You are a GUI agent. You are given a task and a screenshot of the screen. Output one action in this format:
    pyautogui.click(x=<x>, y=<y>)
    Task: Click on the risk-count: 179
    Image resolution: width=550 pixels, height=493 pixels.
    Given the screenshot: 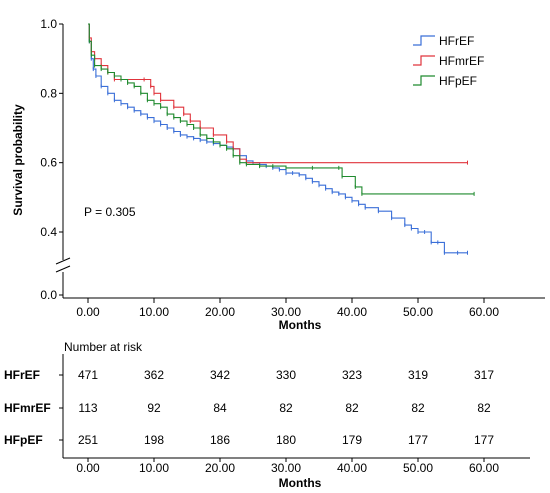 What is the action you would take?
    pyautogui.click(x=352, y=440)
    